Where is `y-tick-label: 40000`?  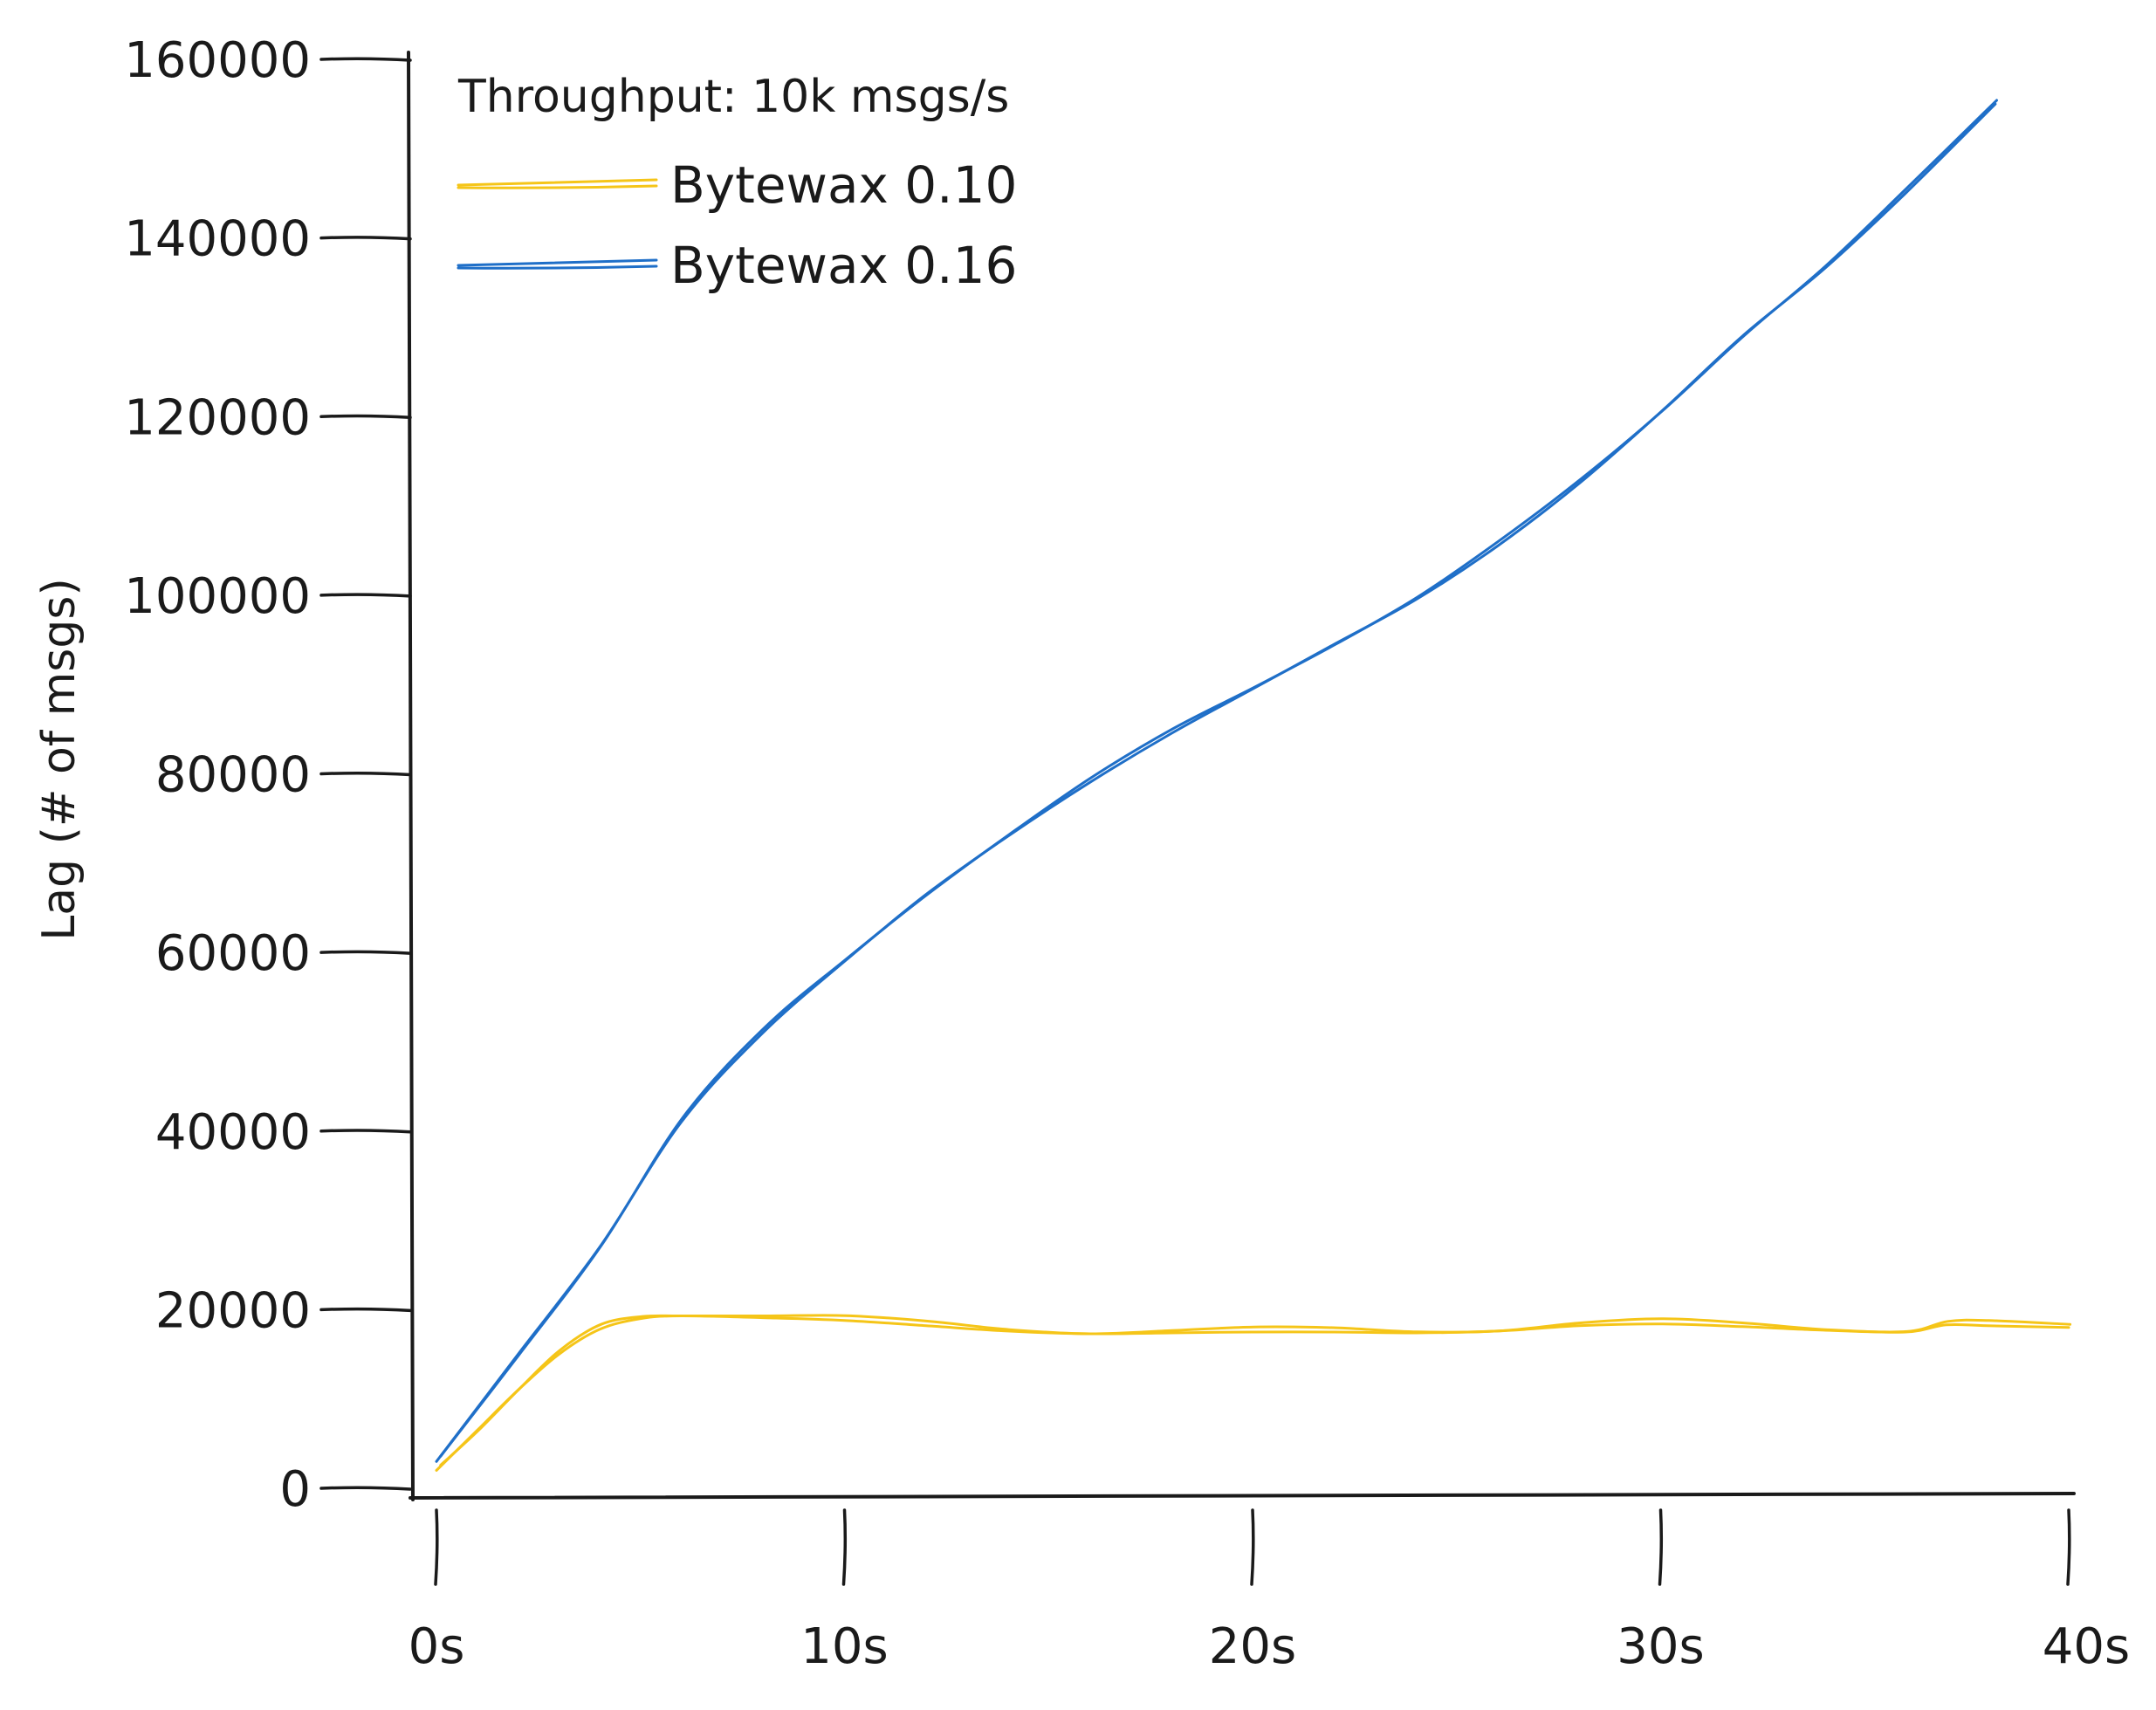 y-tick-label: 40000 is located at coordinates (233, 1132).